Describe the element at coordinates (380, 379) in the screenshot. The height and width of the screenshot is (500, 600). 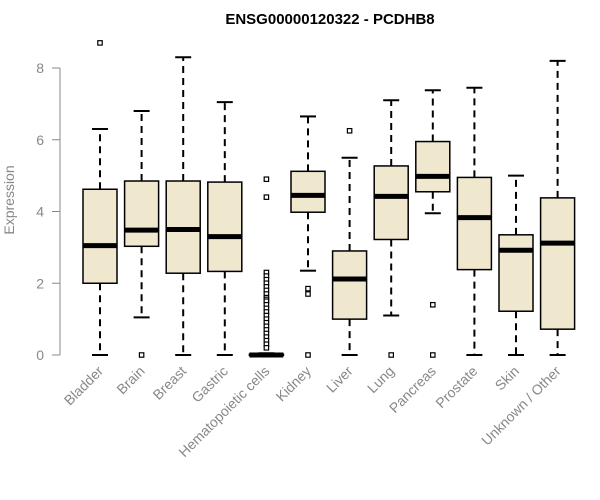
I see `x-tick-label: Lung` at that location.